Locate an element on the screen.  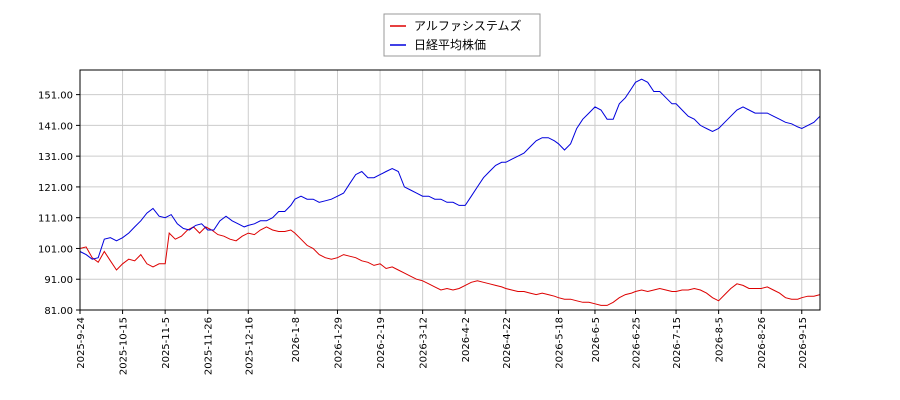
legend-box is located at coordinates (462, 35).